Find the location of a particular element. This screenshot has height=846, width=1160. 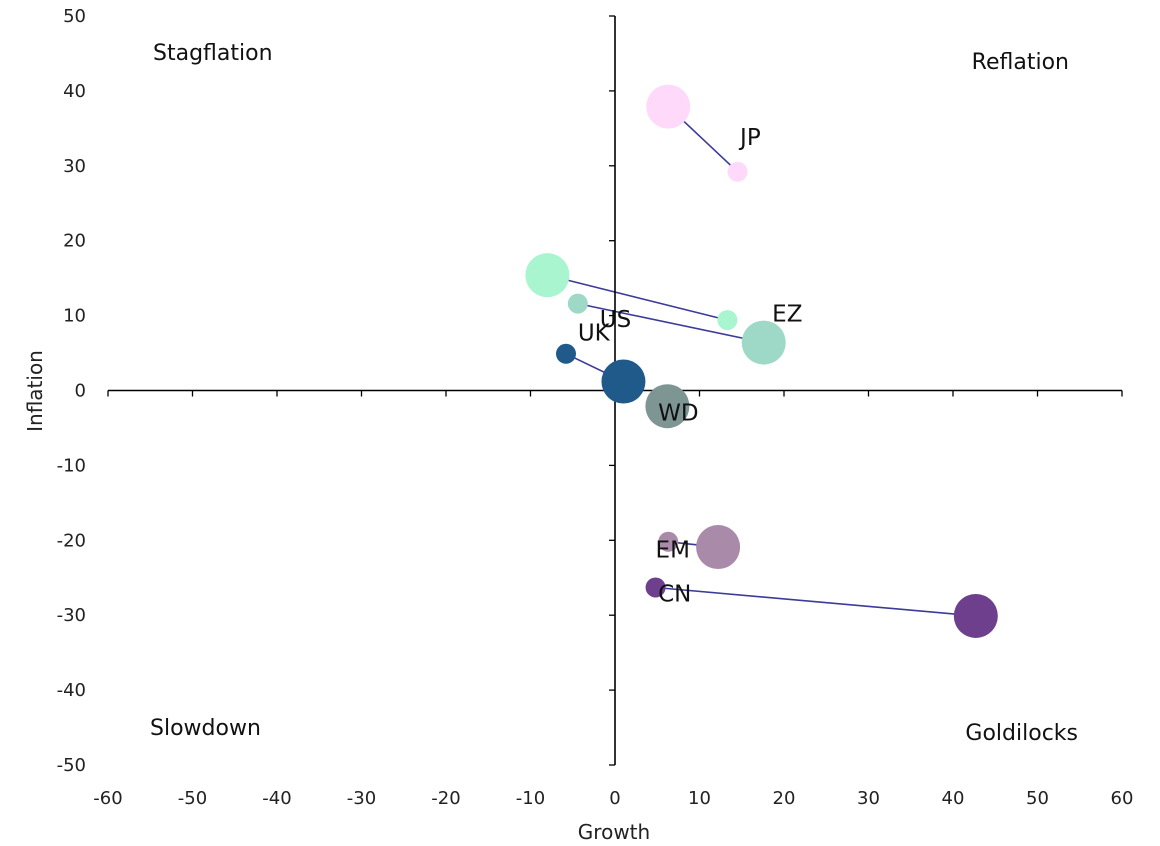

bubble-uk-large is located at coordinates (623, 381).